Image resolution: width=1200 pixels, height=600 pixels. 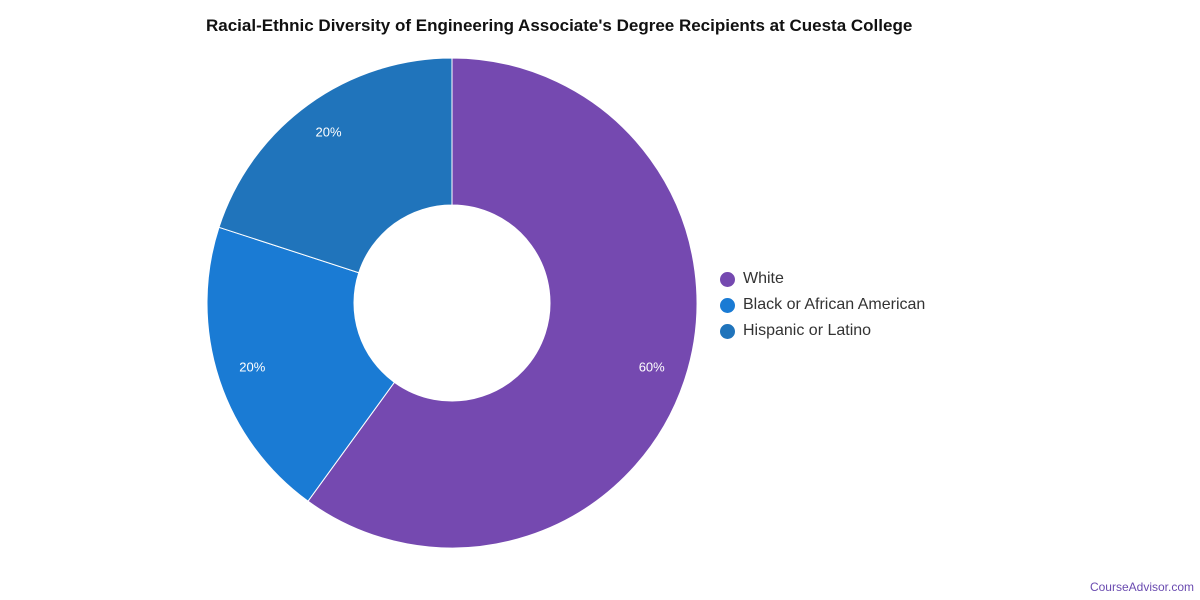 What do you see at coordinates (1141, 587) in the screenshot?
I see `site-credit: CourseAdvisor.com` at bounding box center [1141, 587].